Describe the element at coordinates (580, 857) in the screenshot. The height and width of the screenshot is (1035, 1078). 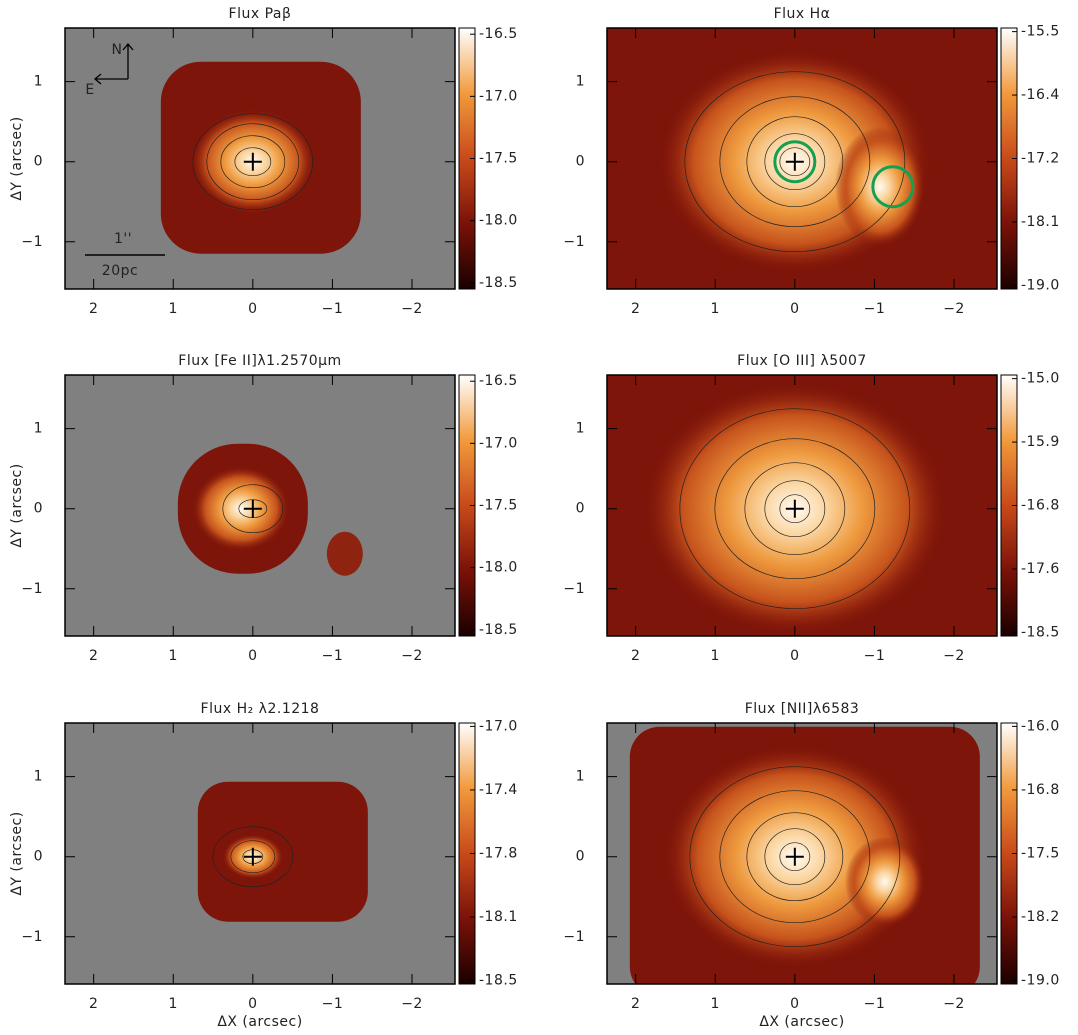
I see `y-tick-label: 0` at that location.